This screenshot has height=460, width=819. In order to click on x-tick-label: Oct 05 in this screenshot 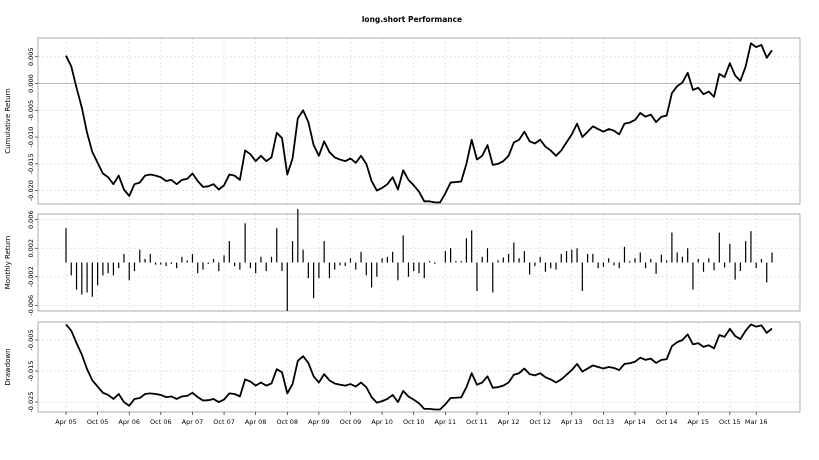, I will do `click(98, 422)`.